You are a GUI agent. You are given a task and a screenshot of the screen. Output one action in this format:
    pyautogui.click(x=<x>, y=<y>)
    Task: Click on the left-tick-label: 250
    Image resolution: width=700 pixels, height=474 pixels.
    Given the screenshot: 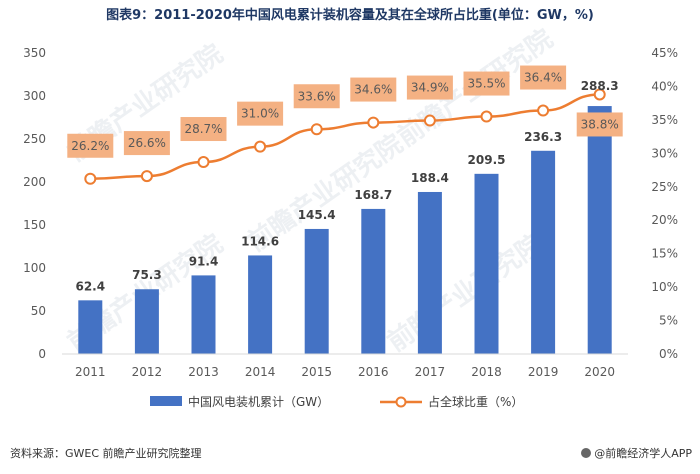 What is the action you would take?
    pyautogui.click(x=34, y=139)
    